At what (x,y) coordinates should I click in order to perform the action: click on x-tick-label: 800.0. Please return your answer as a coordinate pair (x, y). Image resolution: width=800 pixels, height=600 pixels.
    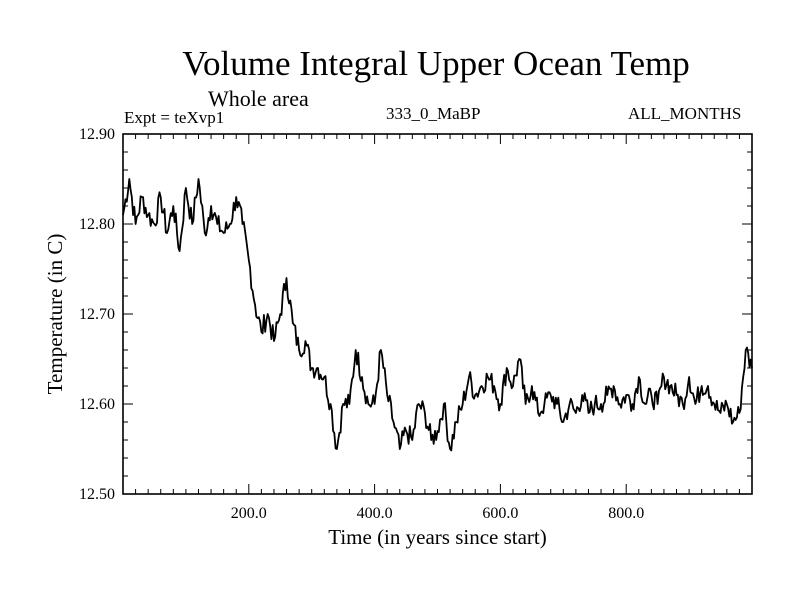
    Looking at the image, I should click on (626, 513).